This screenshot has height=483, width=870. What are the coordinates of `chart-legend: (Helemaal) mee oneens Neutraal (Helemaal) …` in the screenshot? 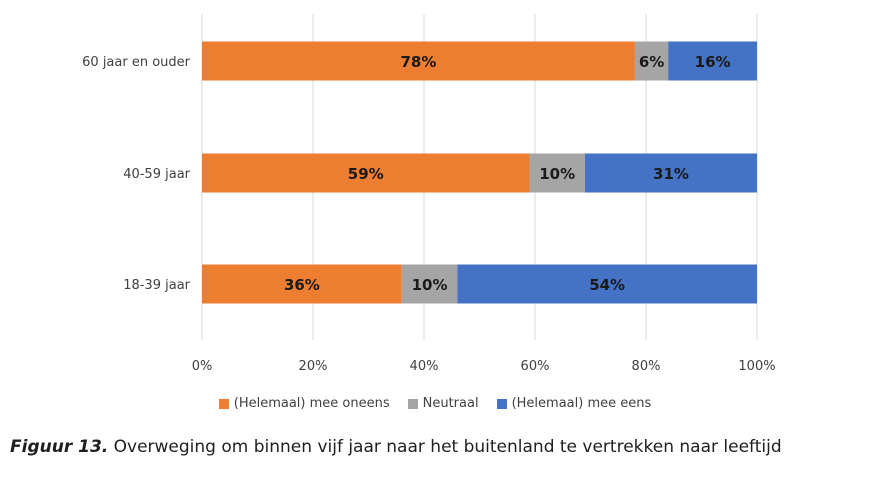 It's located at (435, 403).